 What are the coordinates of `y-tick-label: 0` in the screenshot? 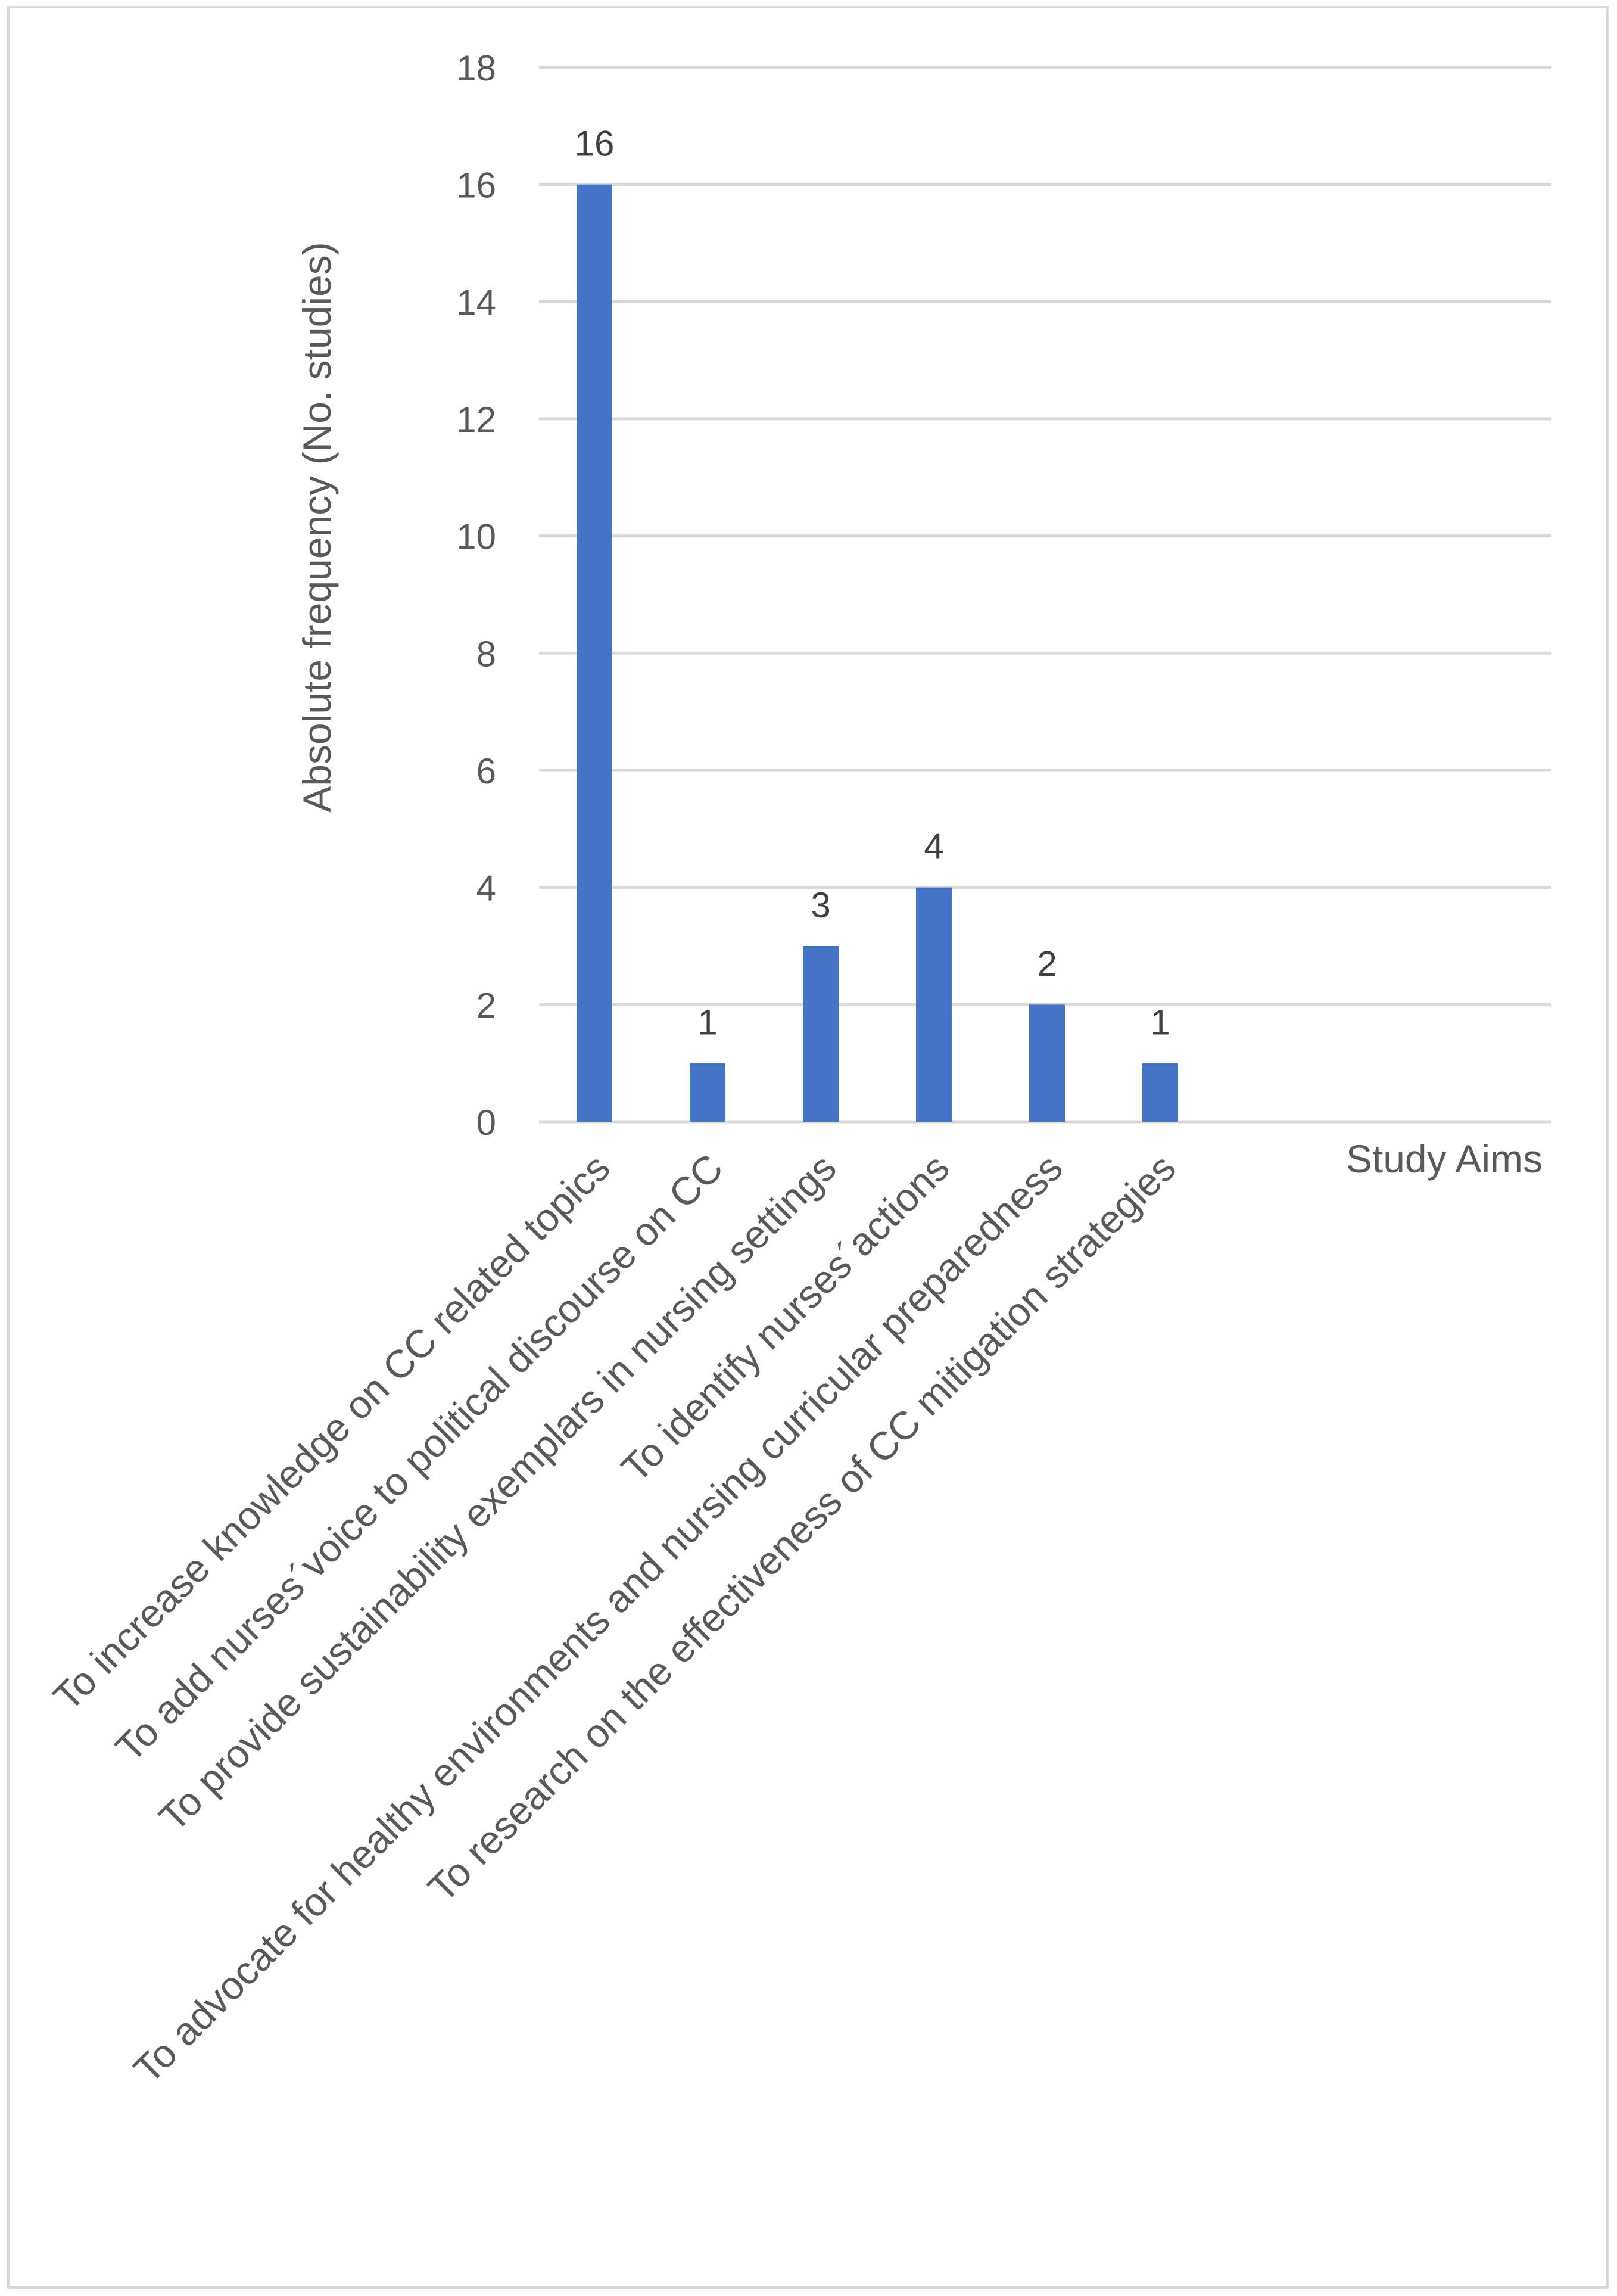 It's located at (486, 1123).